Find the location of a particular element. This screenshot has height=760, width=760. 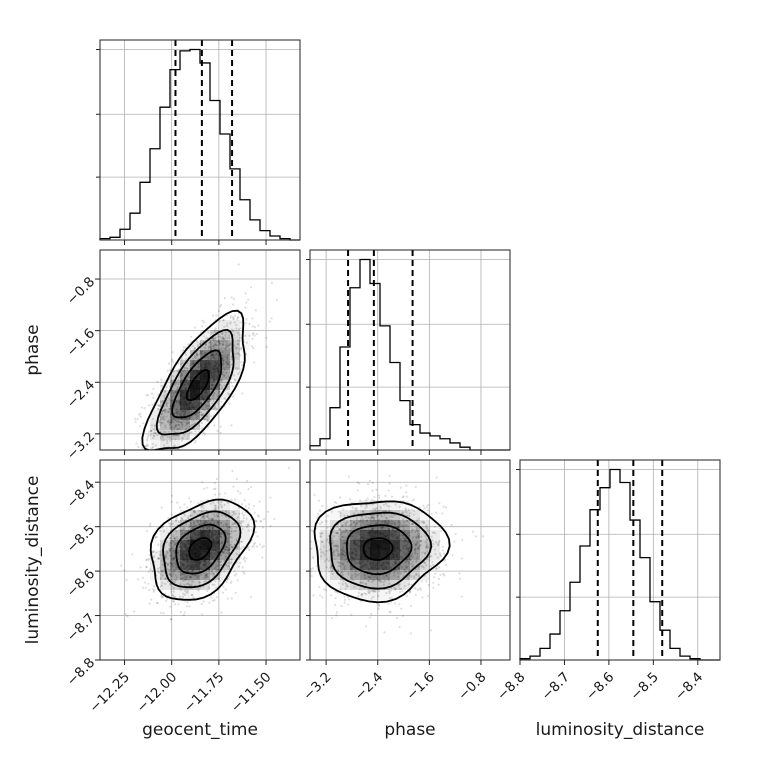

x-tick-label: −1.6 is located at coordinates (420, 686).